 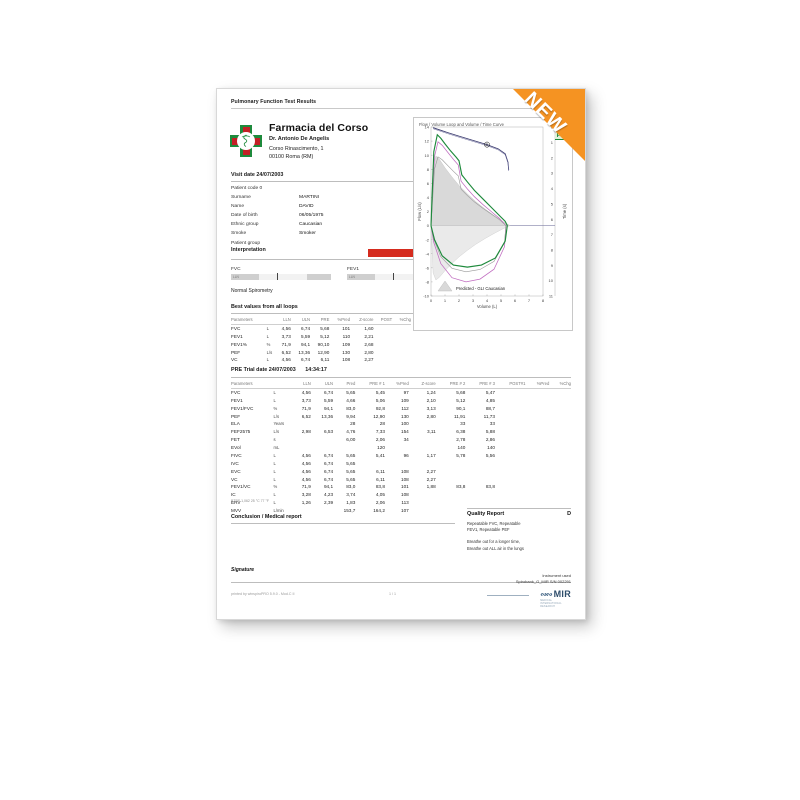 What do you see at coordinates (235, 440) in the screenshot?
I see `cell-param: FET` at bounding box center [235, 440].